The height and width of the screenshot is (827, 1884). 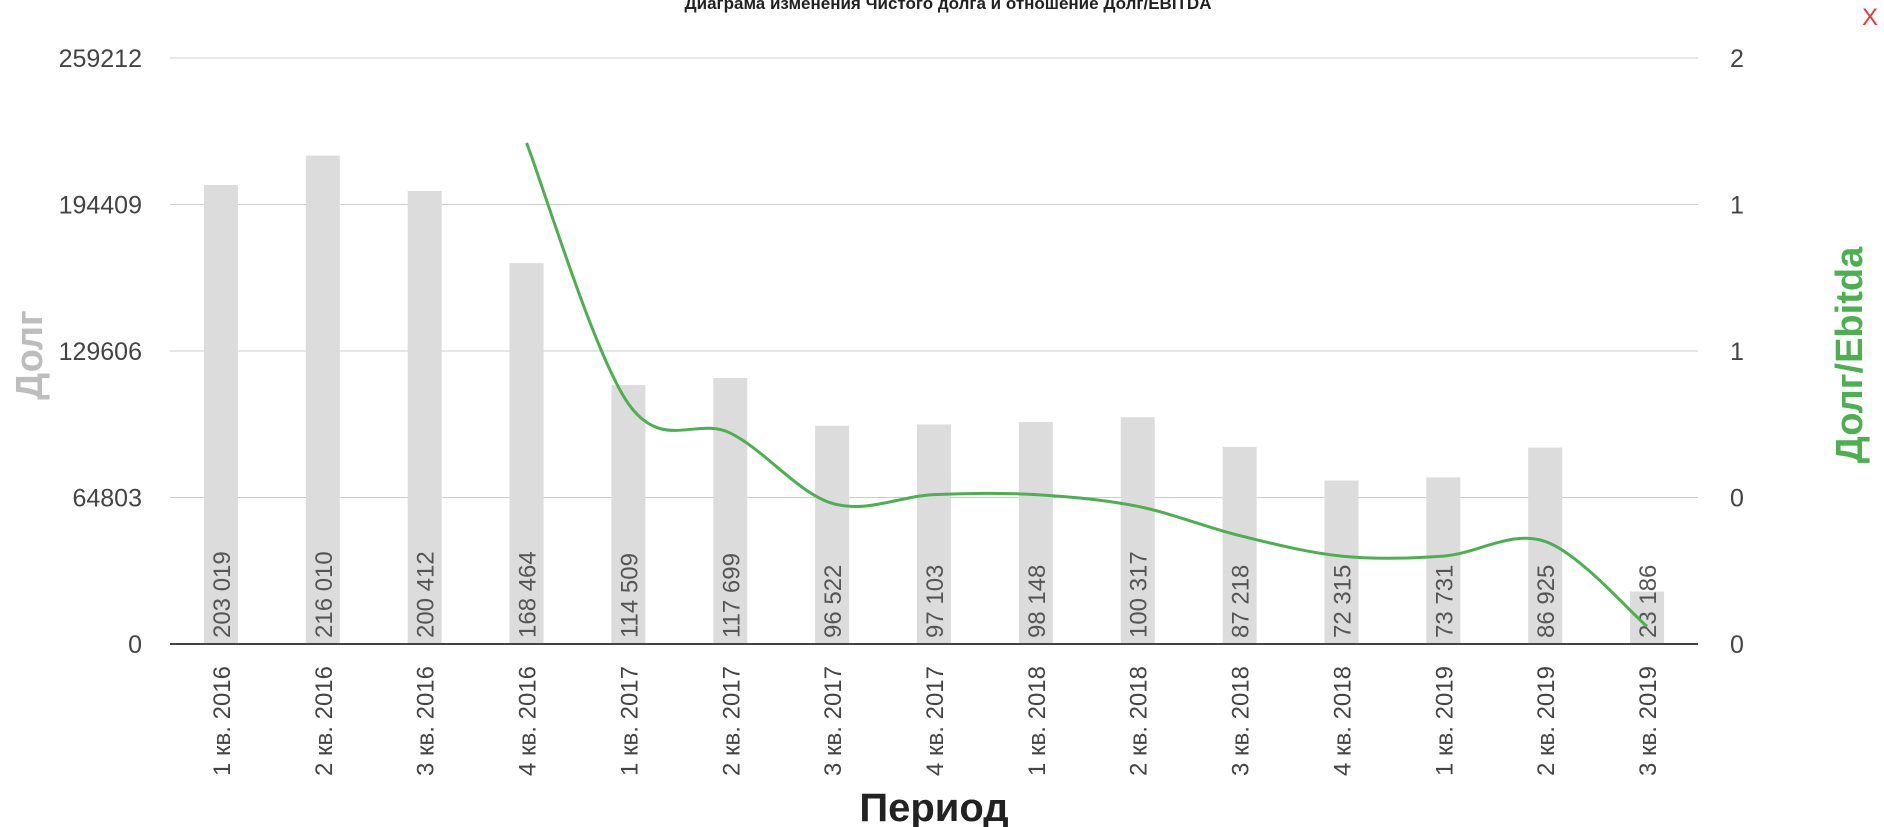 I want to click on bar-value-label: 97 103, so click(x=935, y=601).